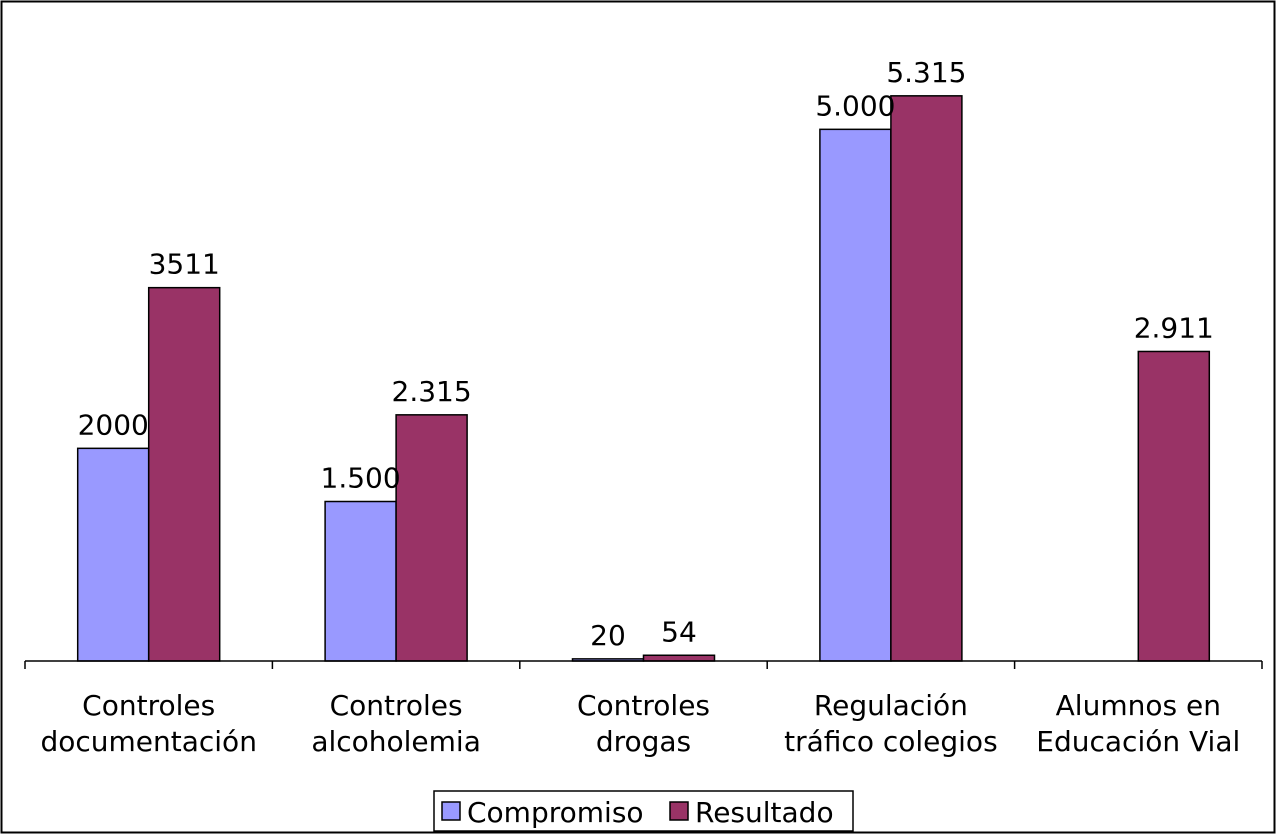 The width and height of the screenshot is (1276, 834). What do you see at coordinates (432, 391) in the screenshot?
I see `data-label-resultado-1: 2.315` at bounding box center [432, 391].